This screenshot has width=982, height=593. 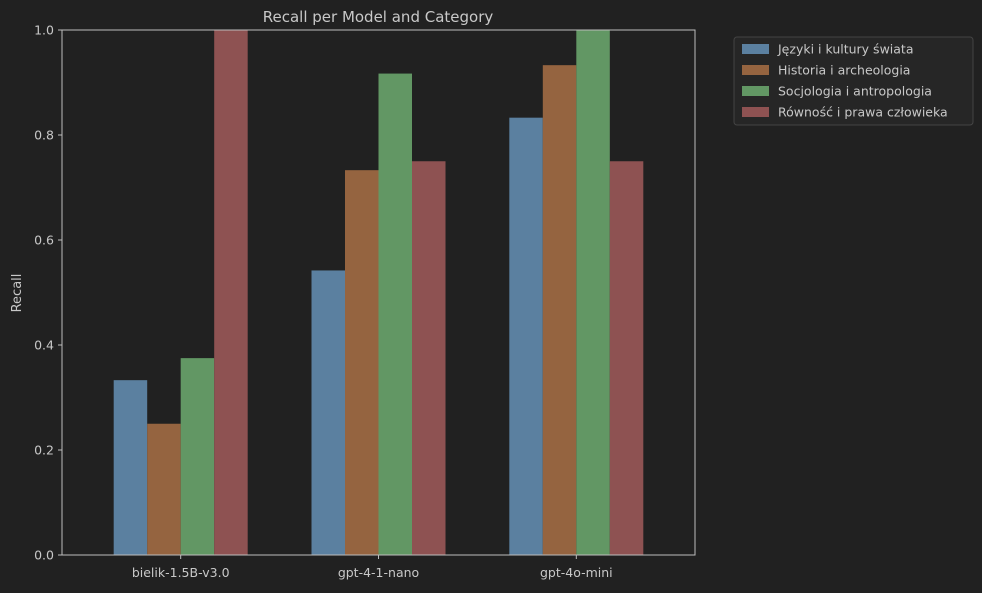 I want to click on legend-box, so click(x=853, y=81).